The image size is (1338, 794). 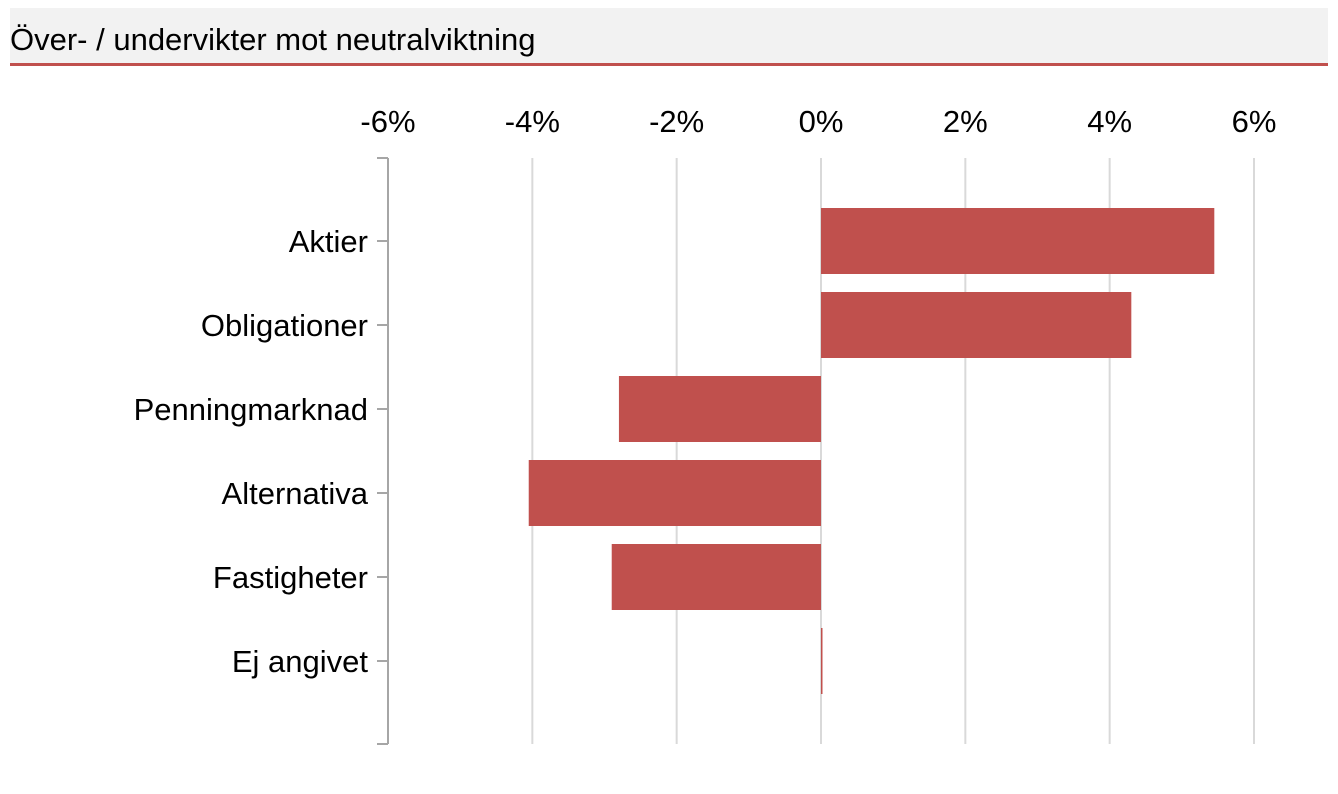 I want to click on y-axis, so click(x=383, y=451).